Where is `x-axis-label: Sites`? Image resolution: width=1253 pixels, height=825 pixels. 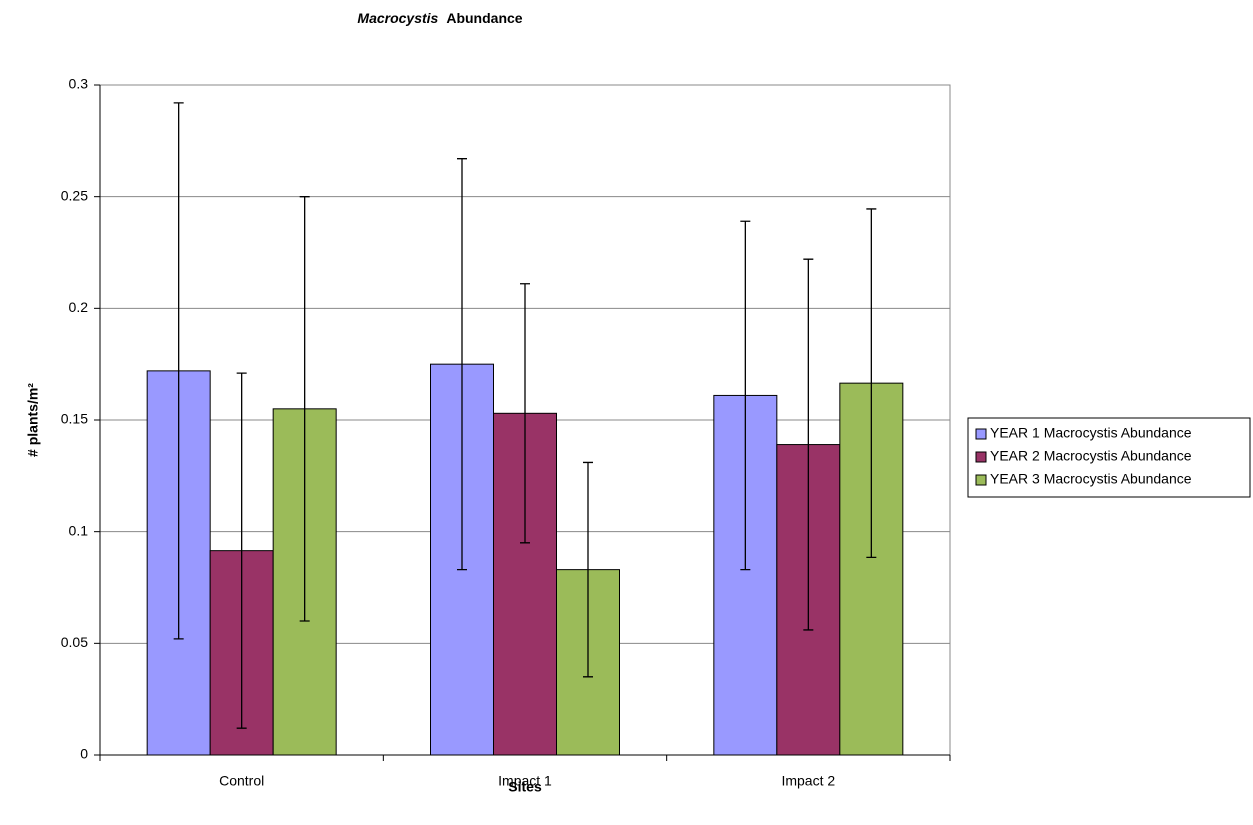 x-axis-label: Sites is located at coordinates (525, 787).